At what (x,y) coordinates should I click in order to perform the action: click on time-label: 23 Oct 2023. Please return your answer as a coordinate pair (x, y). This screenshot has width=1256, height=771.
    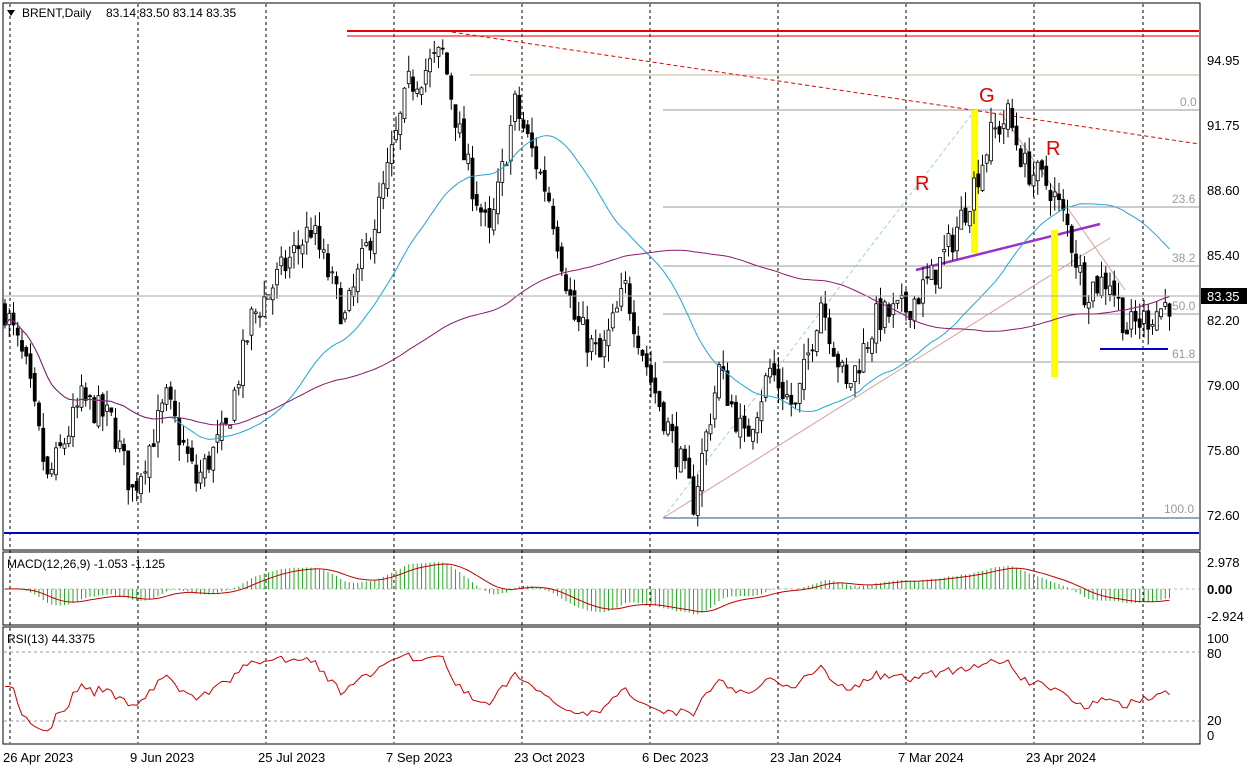
    Looking at the image, I should click on (549, 757).